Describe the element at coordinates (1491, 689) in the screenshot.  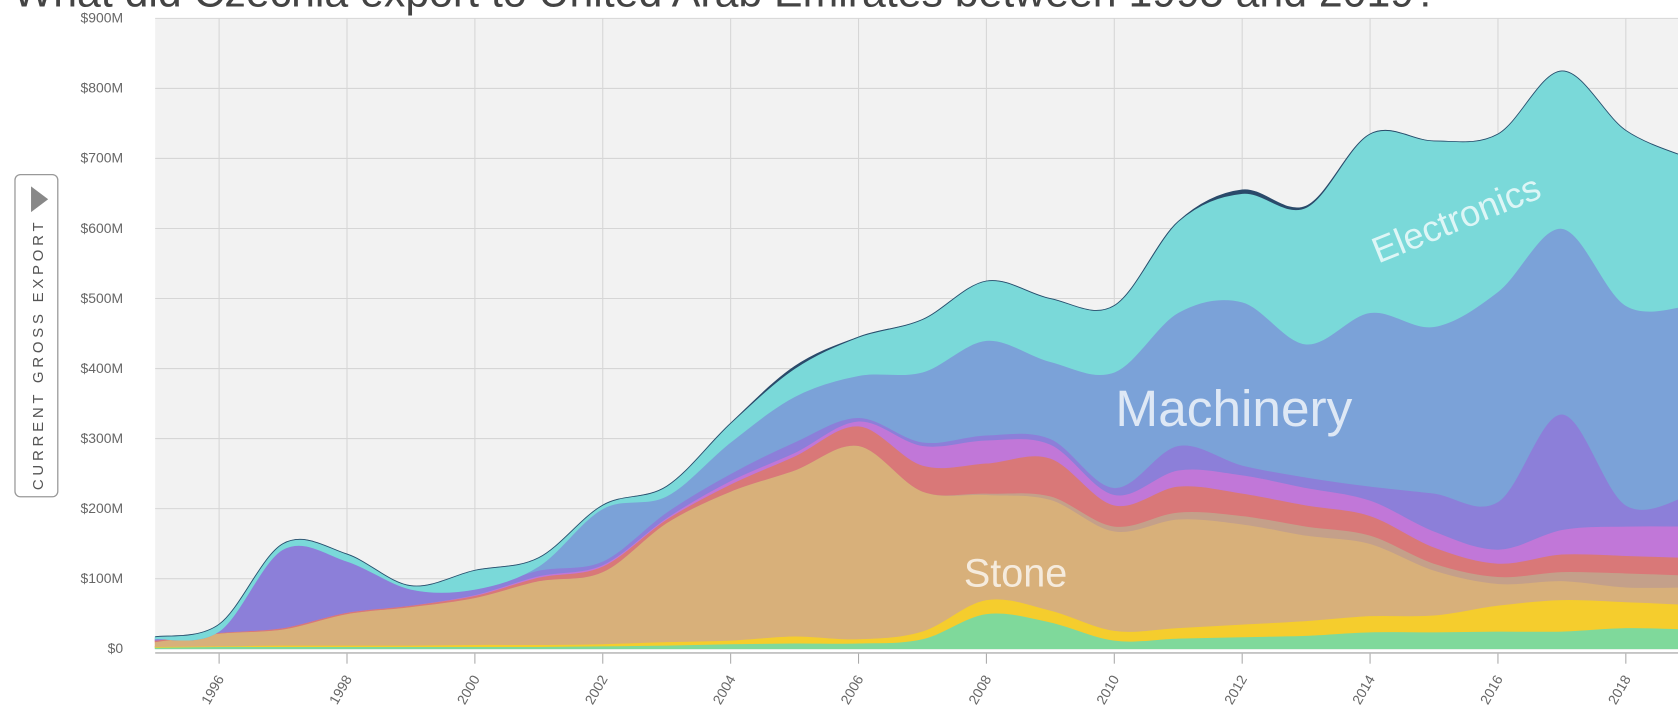
I see `x-tick-label: 2016` at that location.